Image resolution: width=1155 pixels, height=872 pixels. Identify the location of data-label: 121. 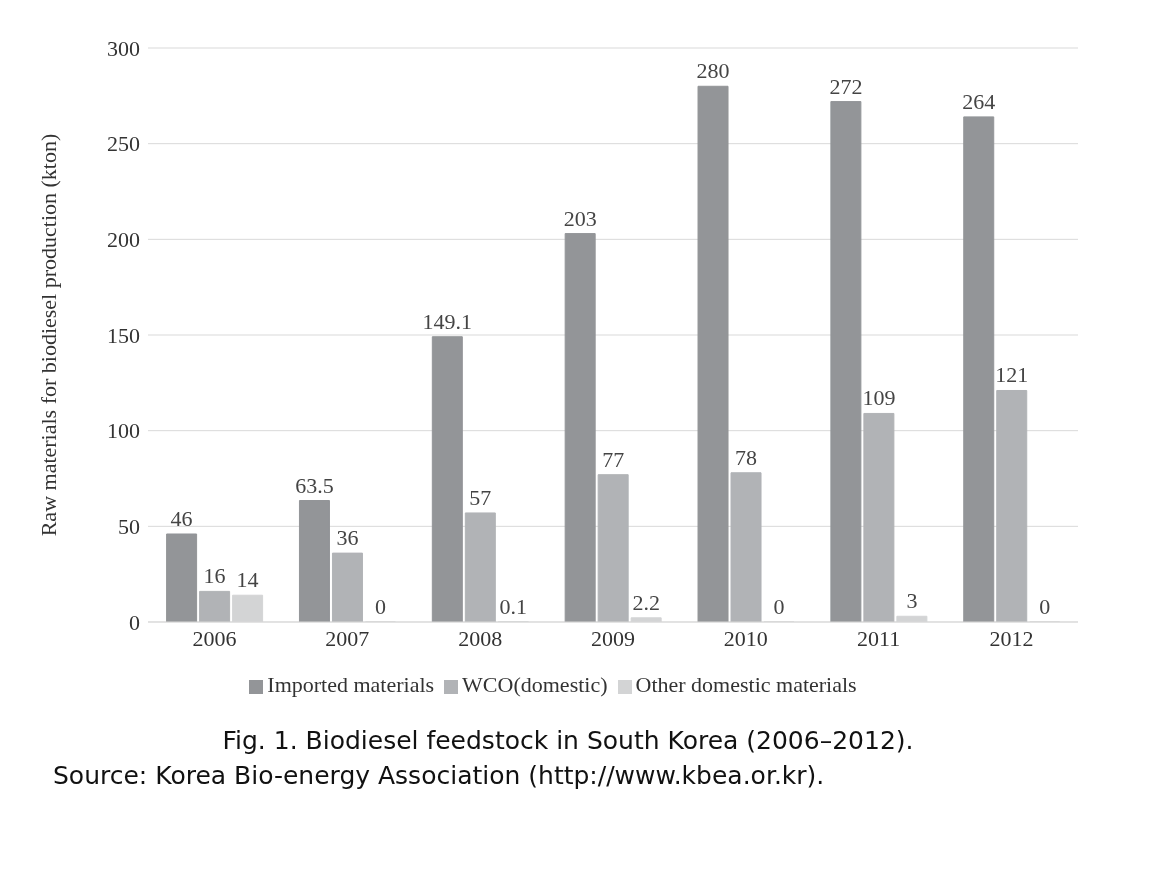
(1012, 375).